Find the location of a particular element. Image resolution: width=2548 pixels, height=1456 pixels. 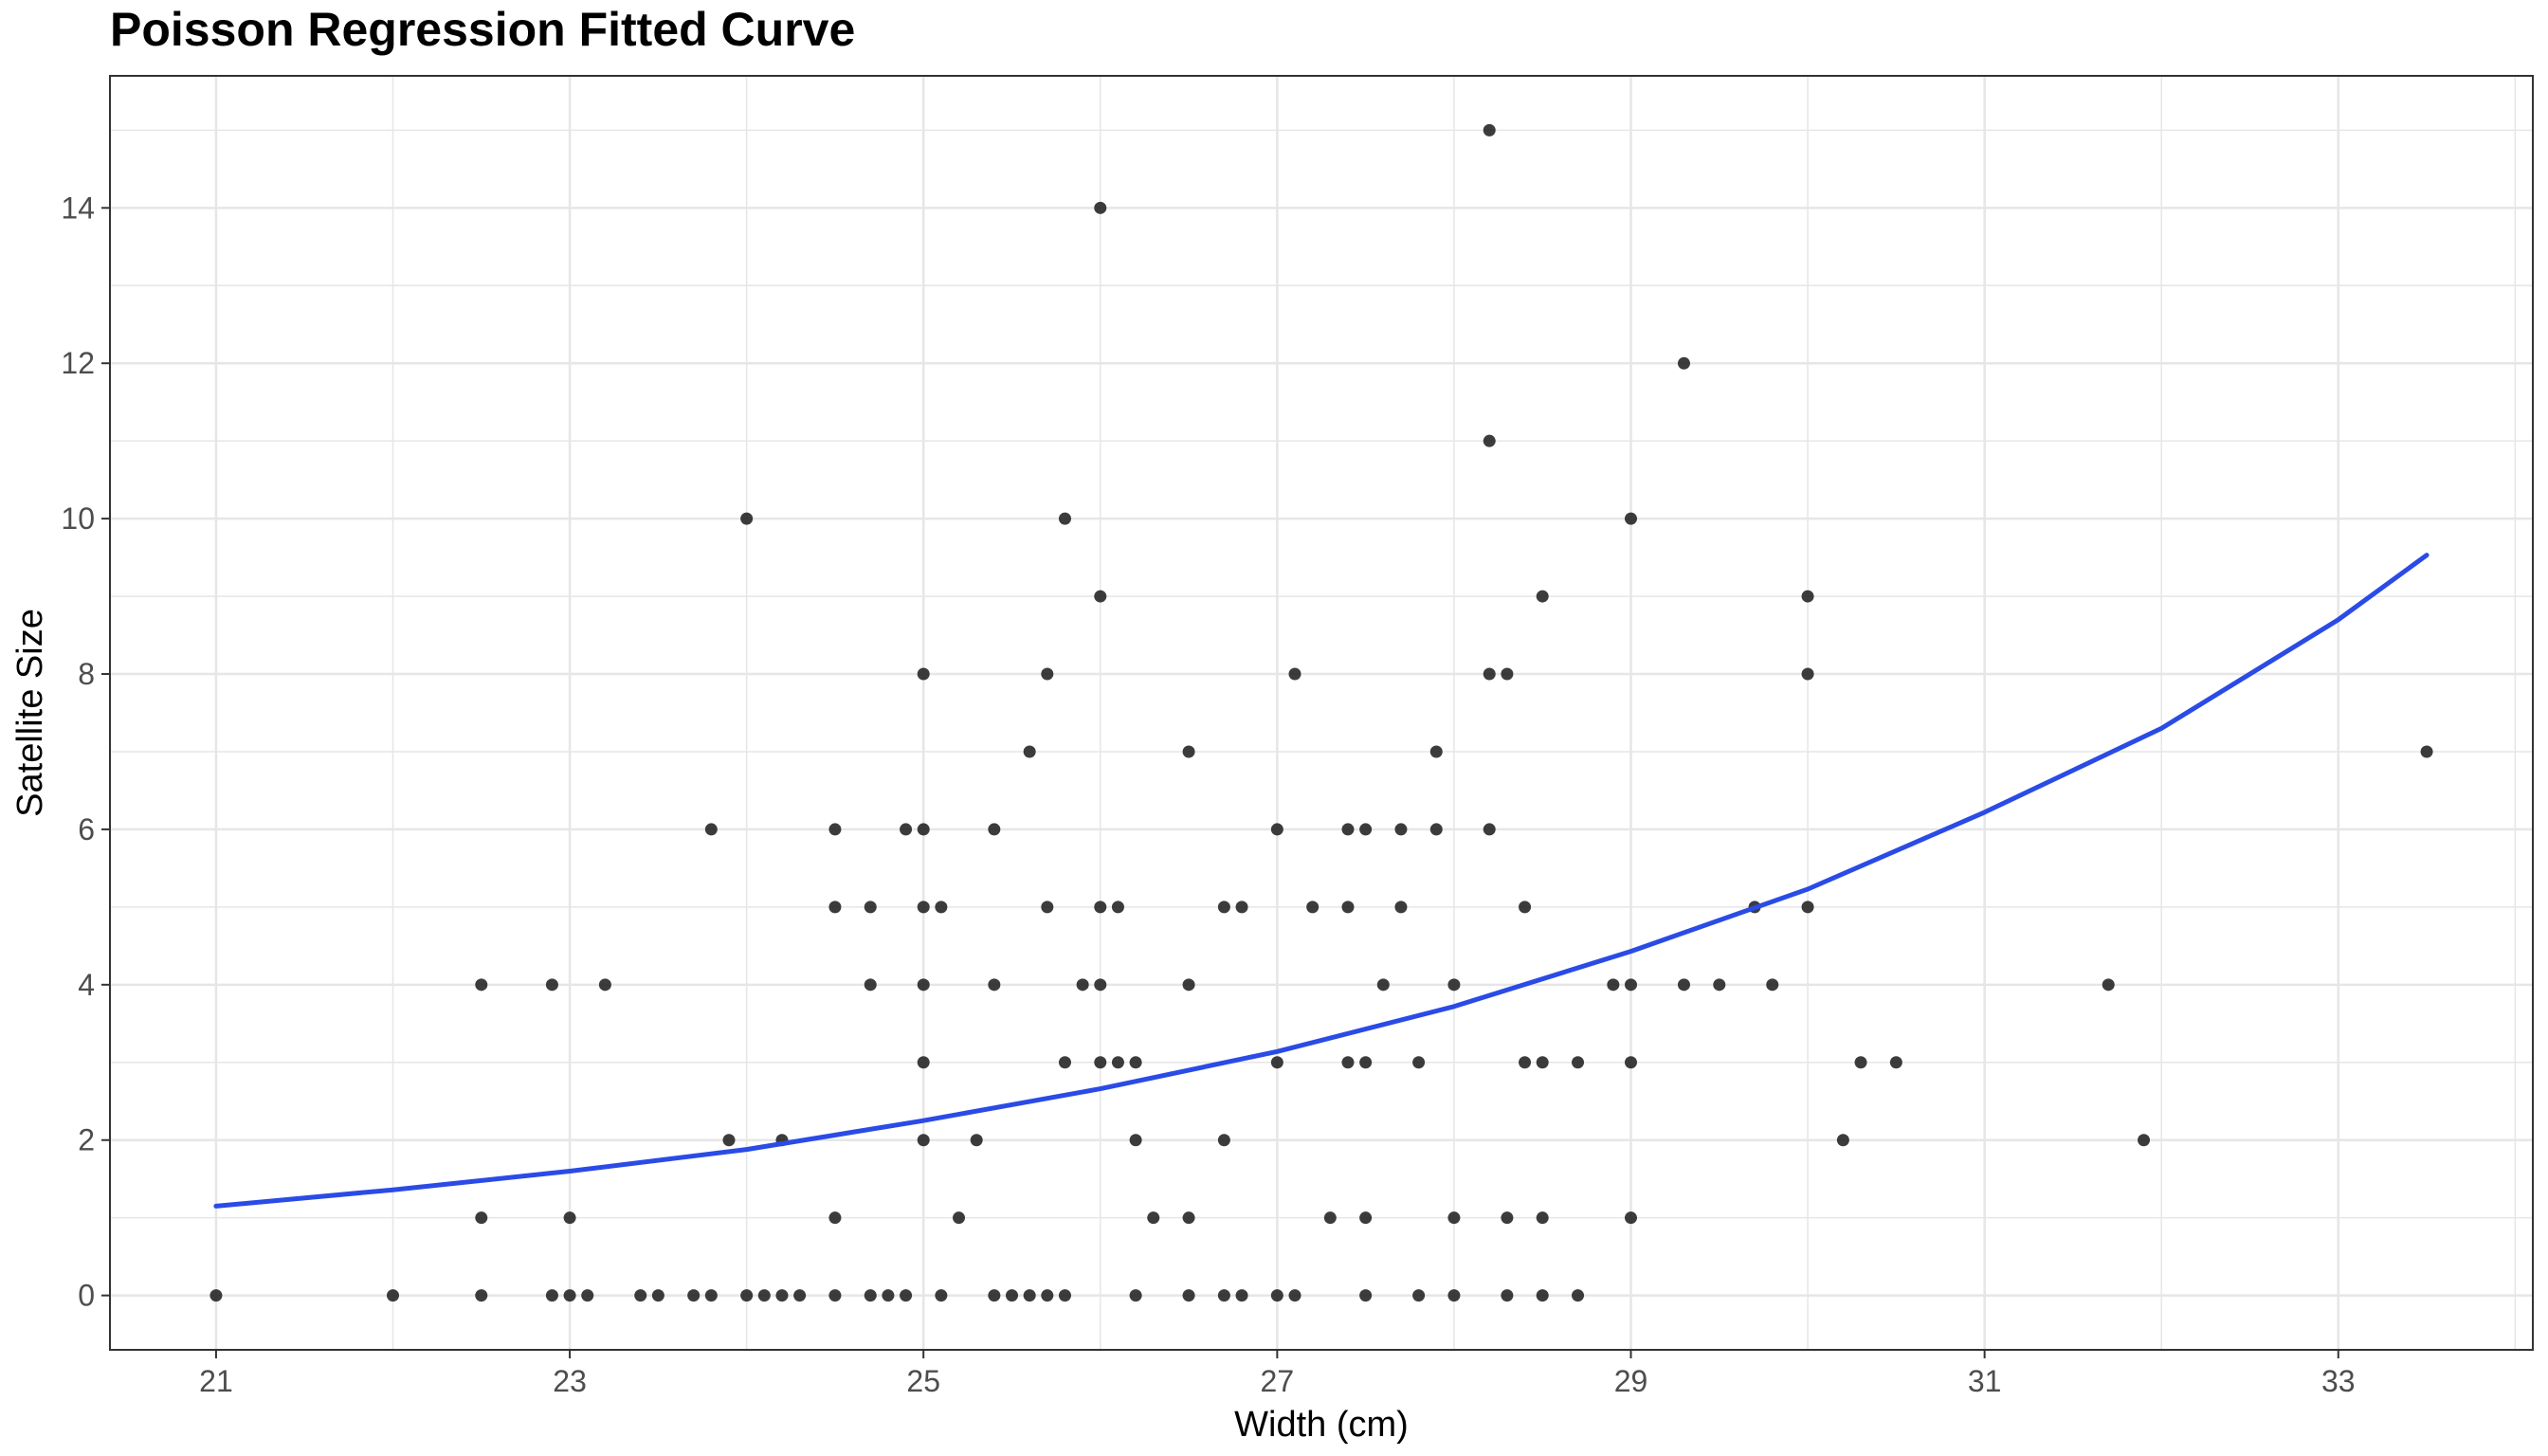

x-tick-label: 31 is located at coordinates (1985, 1381).